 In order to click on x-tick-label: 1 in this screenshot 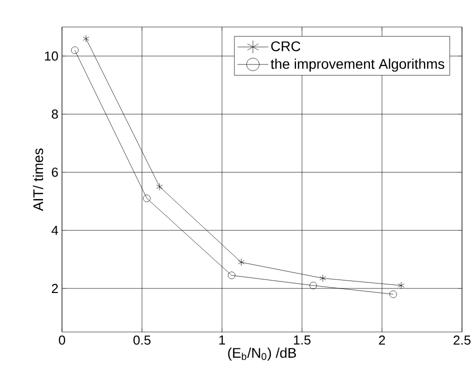, I will do `click(222, 340)`.